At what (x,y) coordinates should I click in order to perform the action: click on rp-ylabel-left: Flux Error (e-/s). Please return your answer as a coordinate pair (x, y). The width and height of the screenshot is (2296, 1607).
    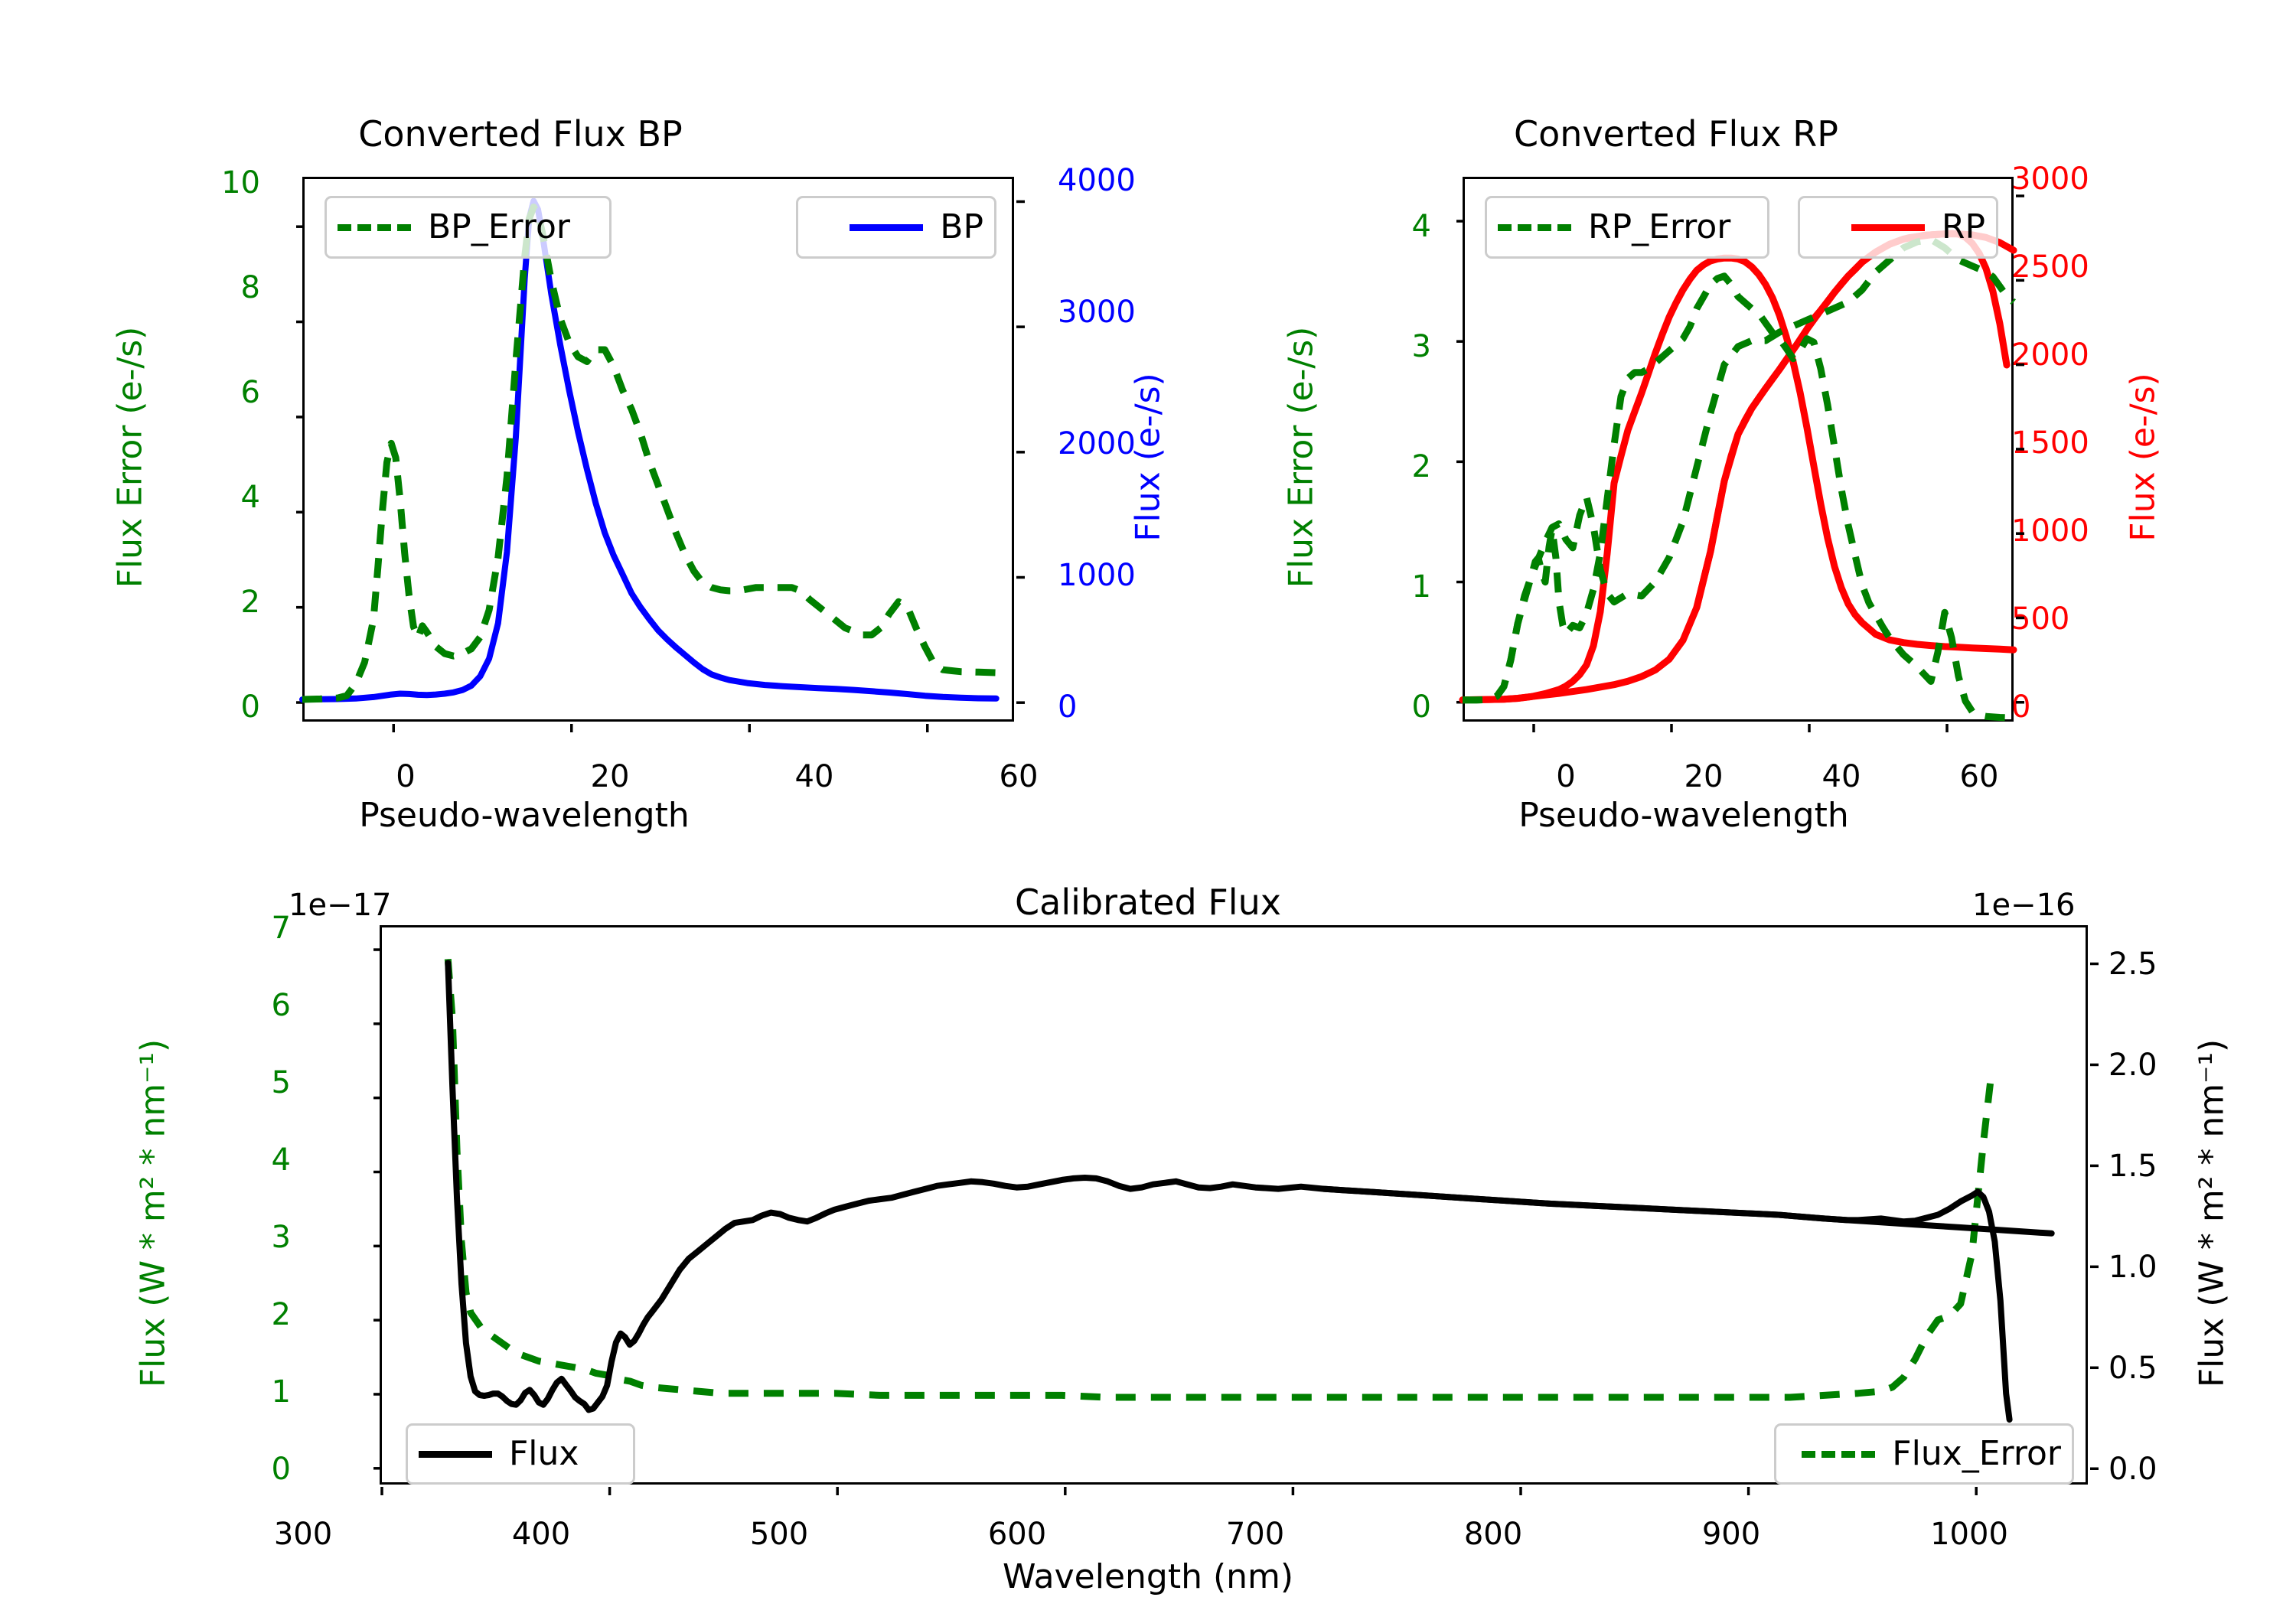
    Looking at the image, I should click on (1301, 457).